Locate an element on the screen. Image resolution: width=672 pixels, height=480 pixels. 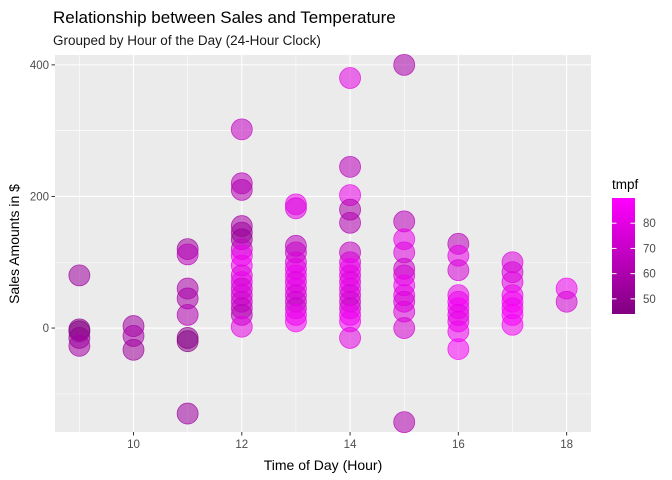
color-legend: tmpf 50 60 70 80 is located at coordinates (634, 245).